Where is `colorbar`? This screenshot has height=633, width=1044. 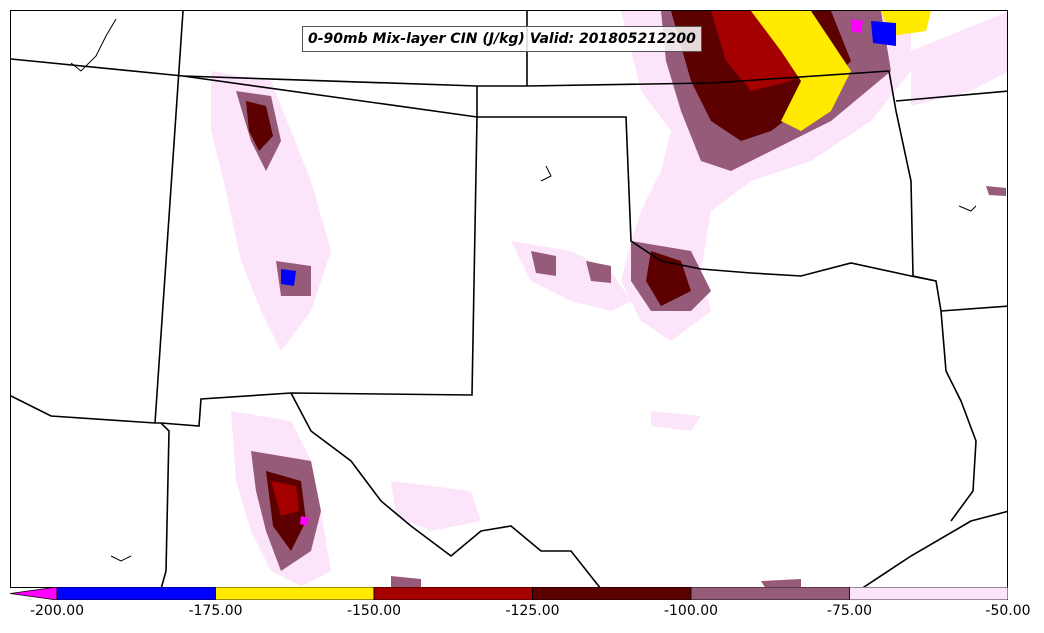
colorbar is located at coordinates (509, 593).